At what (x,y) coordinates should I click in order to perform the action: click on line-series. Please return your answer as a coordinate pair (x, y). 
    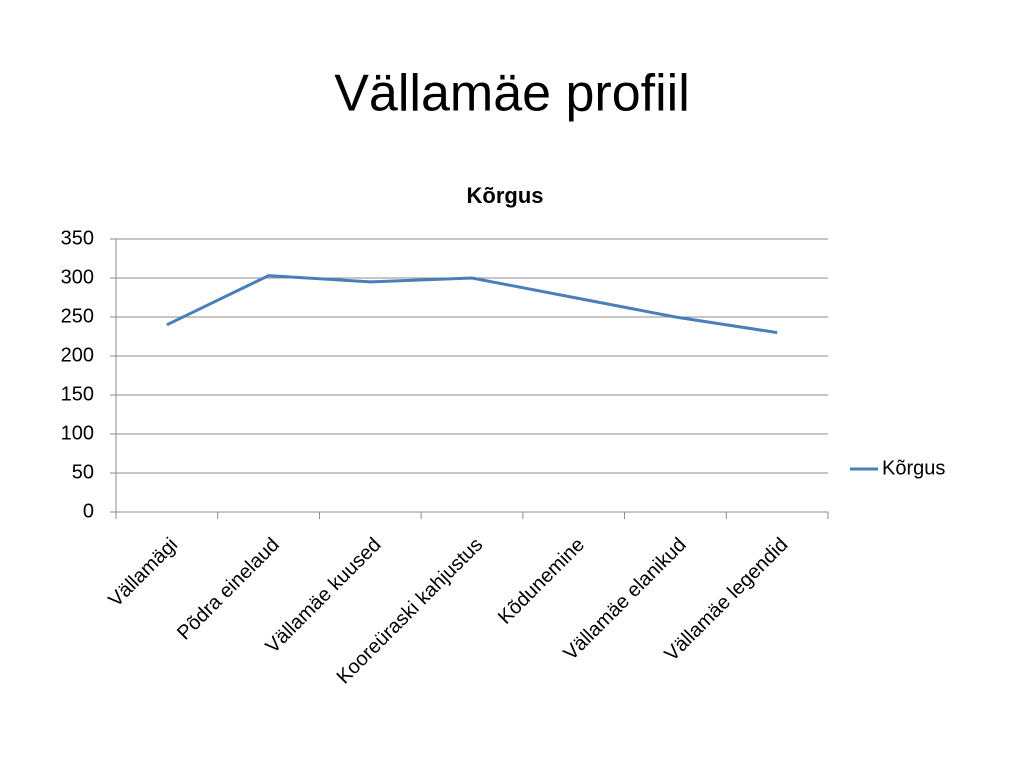
    Looking at the image, I should click on (472, 304).